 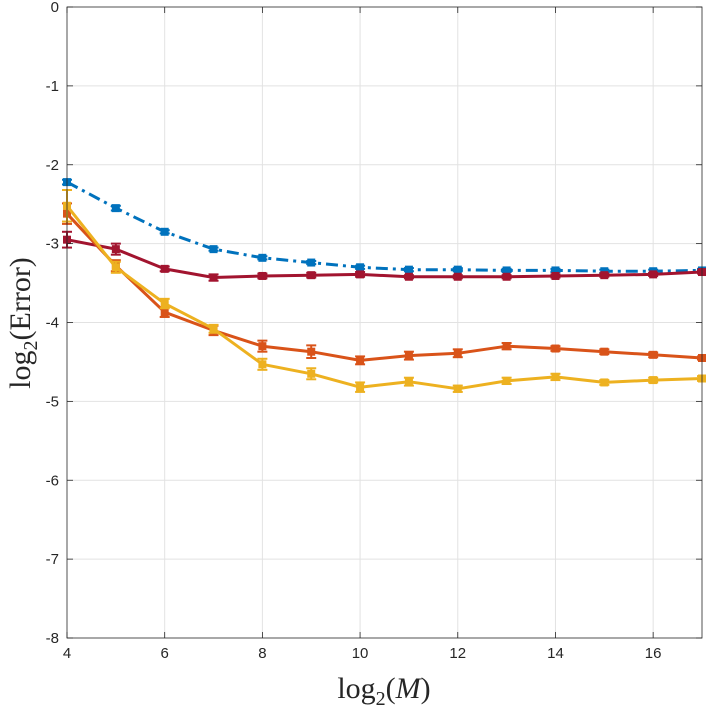 What do you see at coordinates (653, 653) in the screenshot?
I see `x-tick-label: 16` at bounding box center [653, 653].